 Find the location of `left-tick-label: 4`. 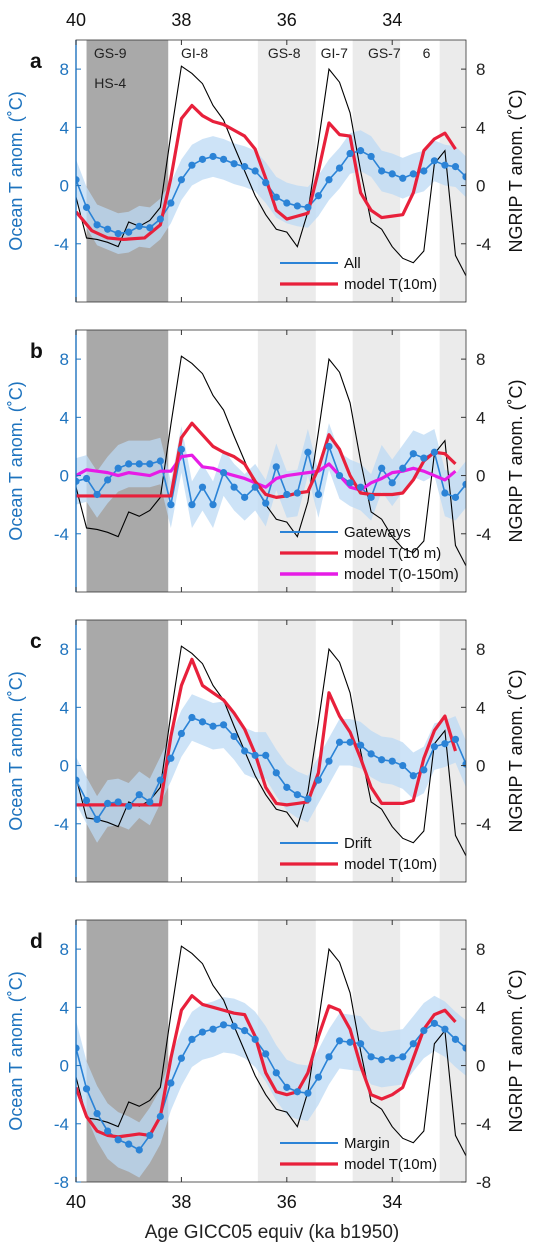

left-tick-label: 4 is located at coordinates (64, 707).